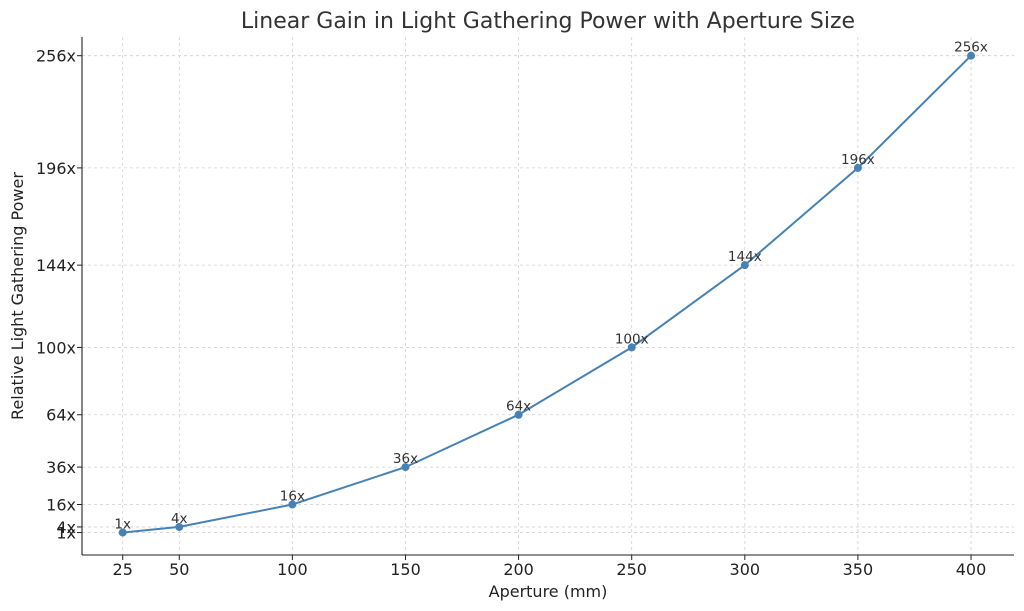  Describe the element at coordinates (292, 569) in the screenshot. I see `x-tick-label: 100` at that location.